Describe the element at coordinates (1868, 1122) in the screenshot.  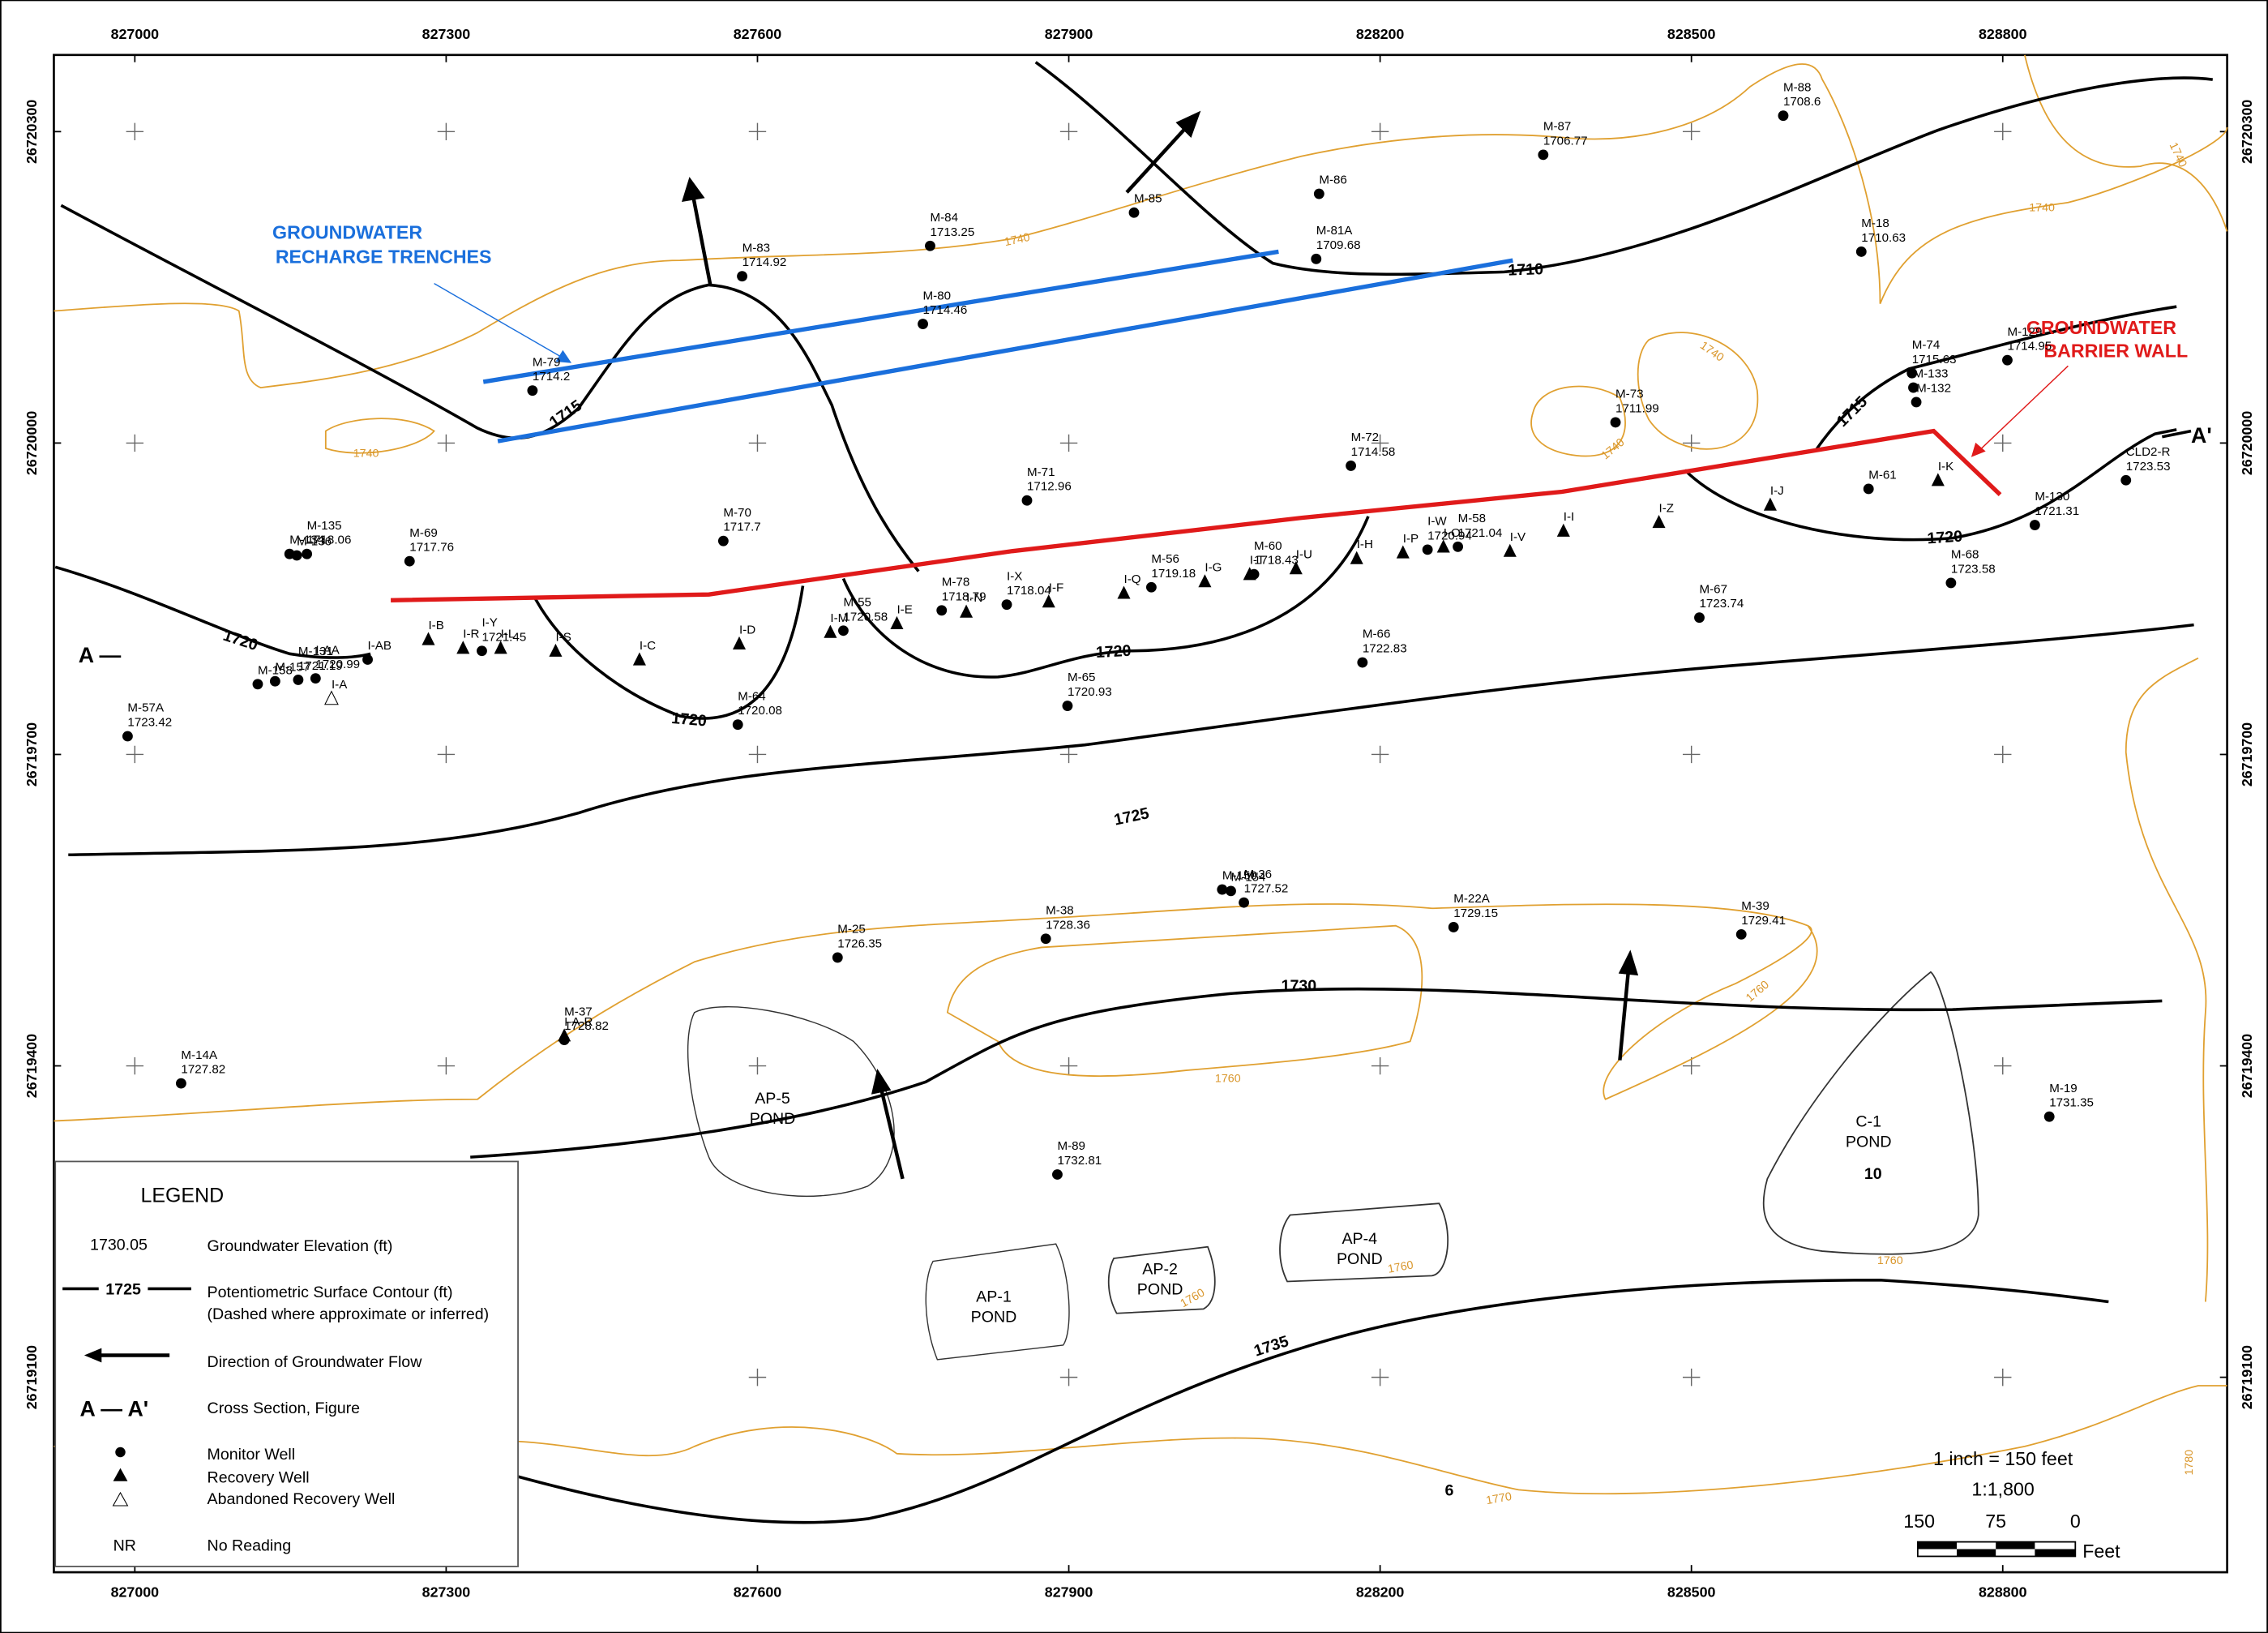
I see `pond-name: C-1` at that location.